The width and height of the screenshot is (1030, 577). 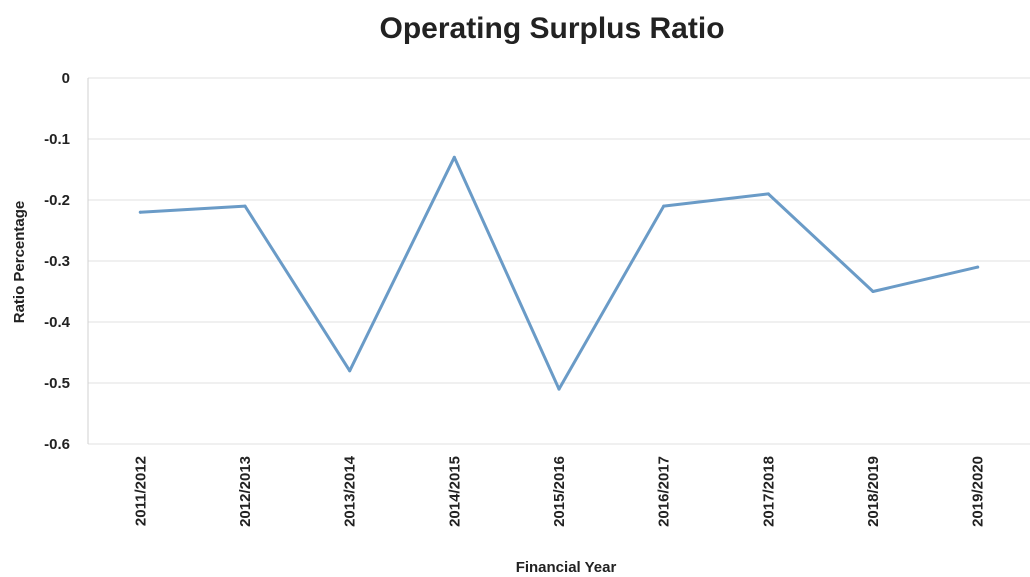 What do you see at coordinates (57, 200) in the screenshot?
I see `y-tick-label: -0.2` at bounding box center [57, 200].